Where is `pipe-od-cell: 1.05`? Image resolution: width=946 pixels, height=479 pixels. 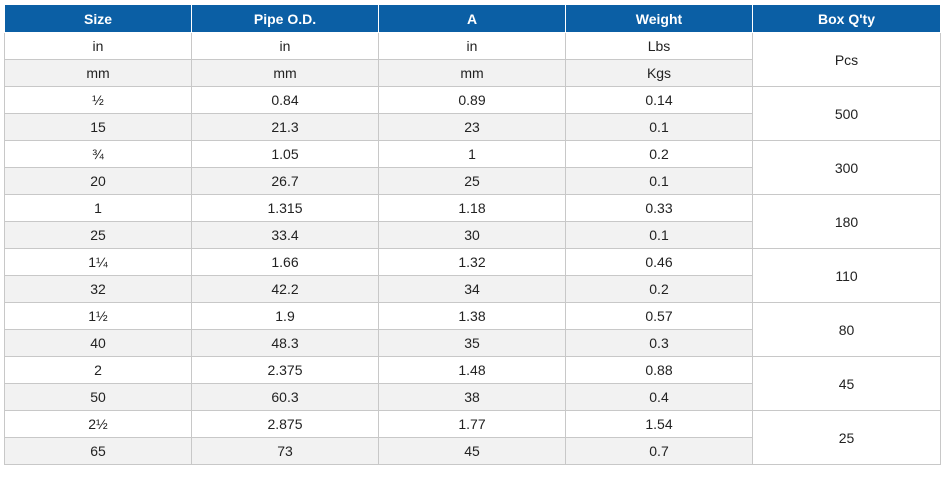 pipe-od-cell: 1.05 is located at coordinates (285, 154).